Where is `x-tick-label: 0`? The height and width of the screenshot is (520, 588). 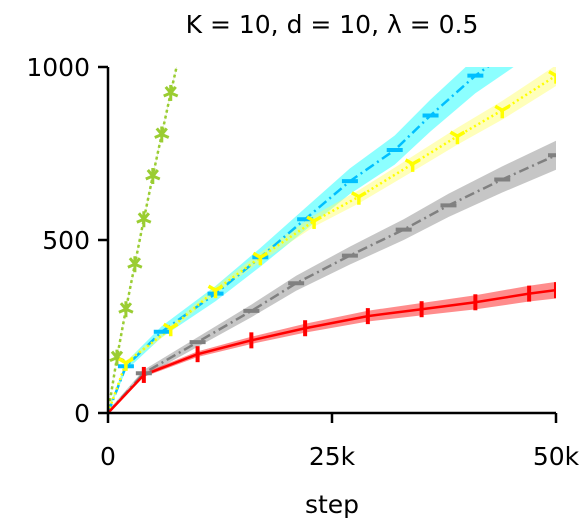
x-tick-label: 0 is located at coordinates (108, 456).